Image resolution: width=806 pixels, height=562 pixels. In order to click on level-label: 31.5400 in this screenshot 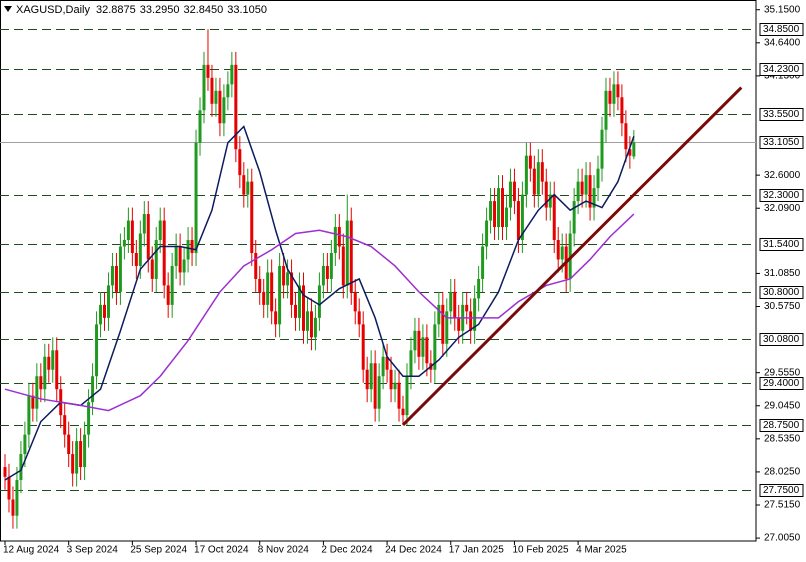, I will do `click(781, 244)`.